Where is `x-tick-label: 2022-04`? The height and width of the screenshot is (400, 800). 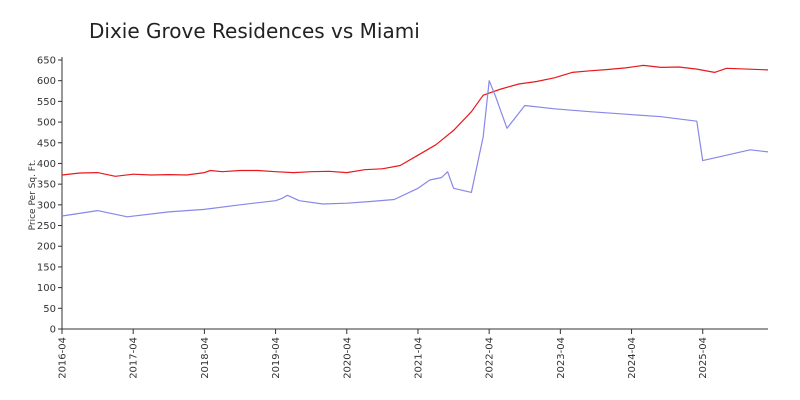
x-tick-label: 2022-04 is located at coordinates (490, 358).